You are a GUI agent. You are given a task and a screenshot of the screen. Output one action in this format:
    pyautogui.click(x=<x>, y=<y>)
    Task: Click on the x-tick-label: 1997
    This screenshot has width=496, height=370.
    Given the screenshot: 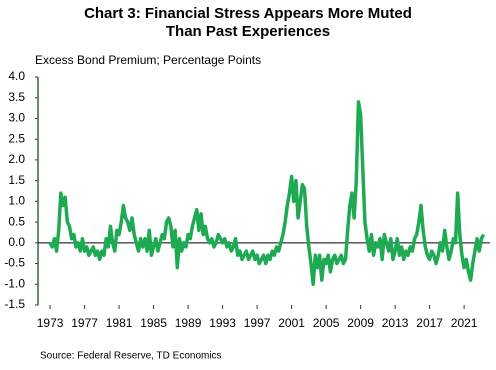 What is the action you would take?
    pyautogui.click(x=257, y=323)
    